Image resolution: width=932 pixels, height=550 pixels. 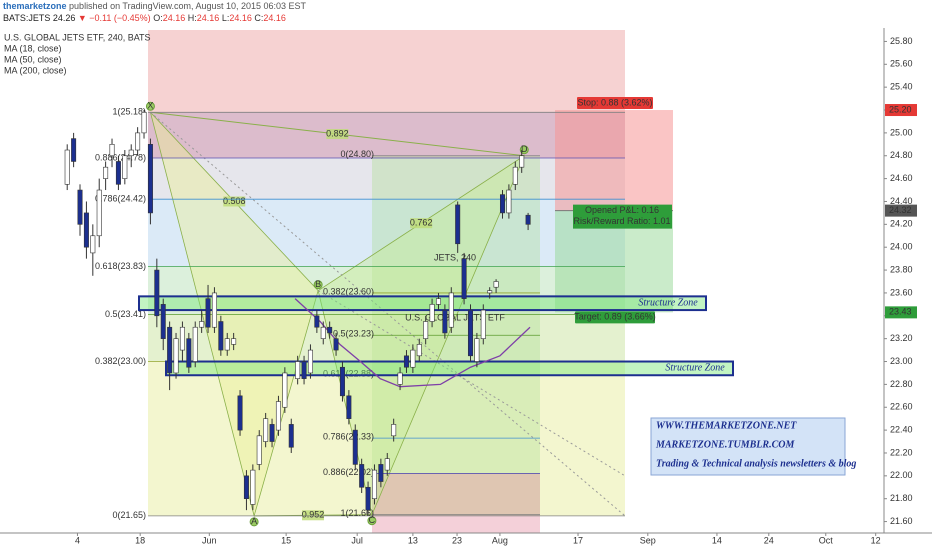 I want to click on fib-label: 0.618(23.83), so click(x=120, y=266).